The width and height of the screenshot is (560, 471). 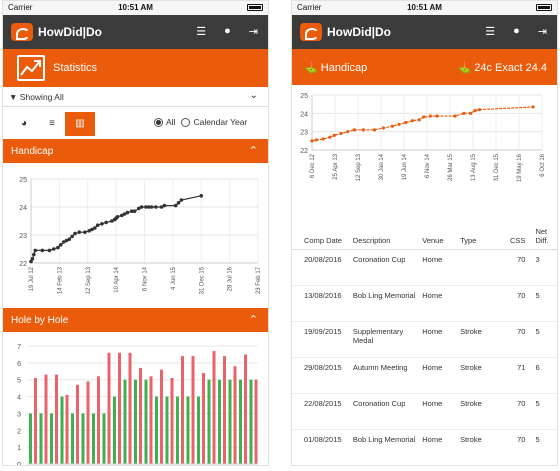 I want to click on y-tick-label: 5, so click(x=19, y=381).